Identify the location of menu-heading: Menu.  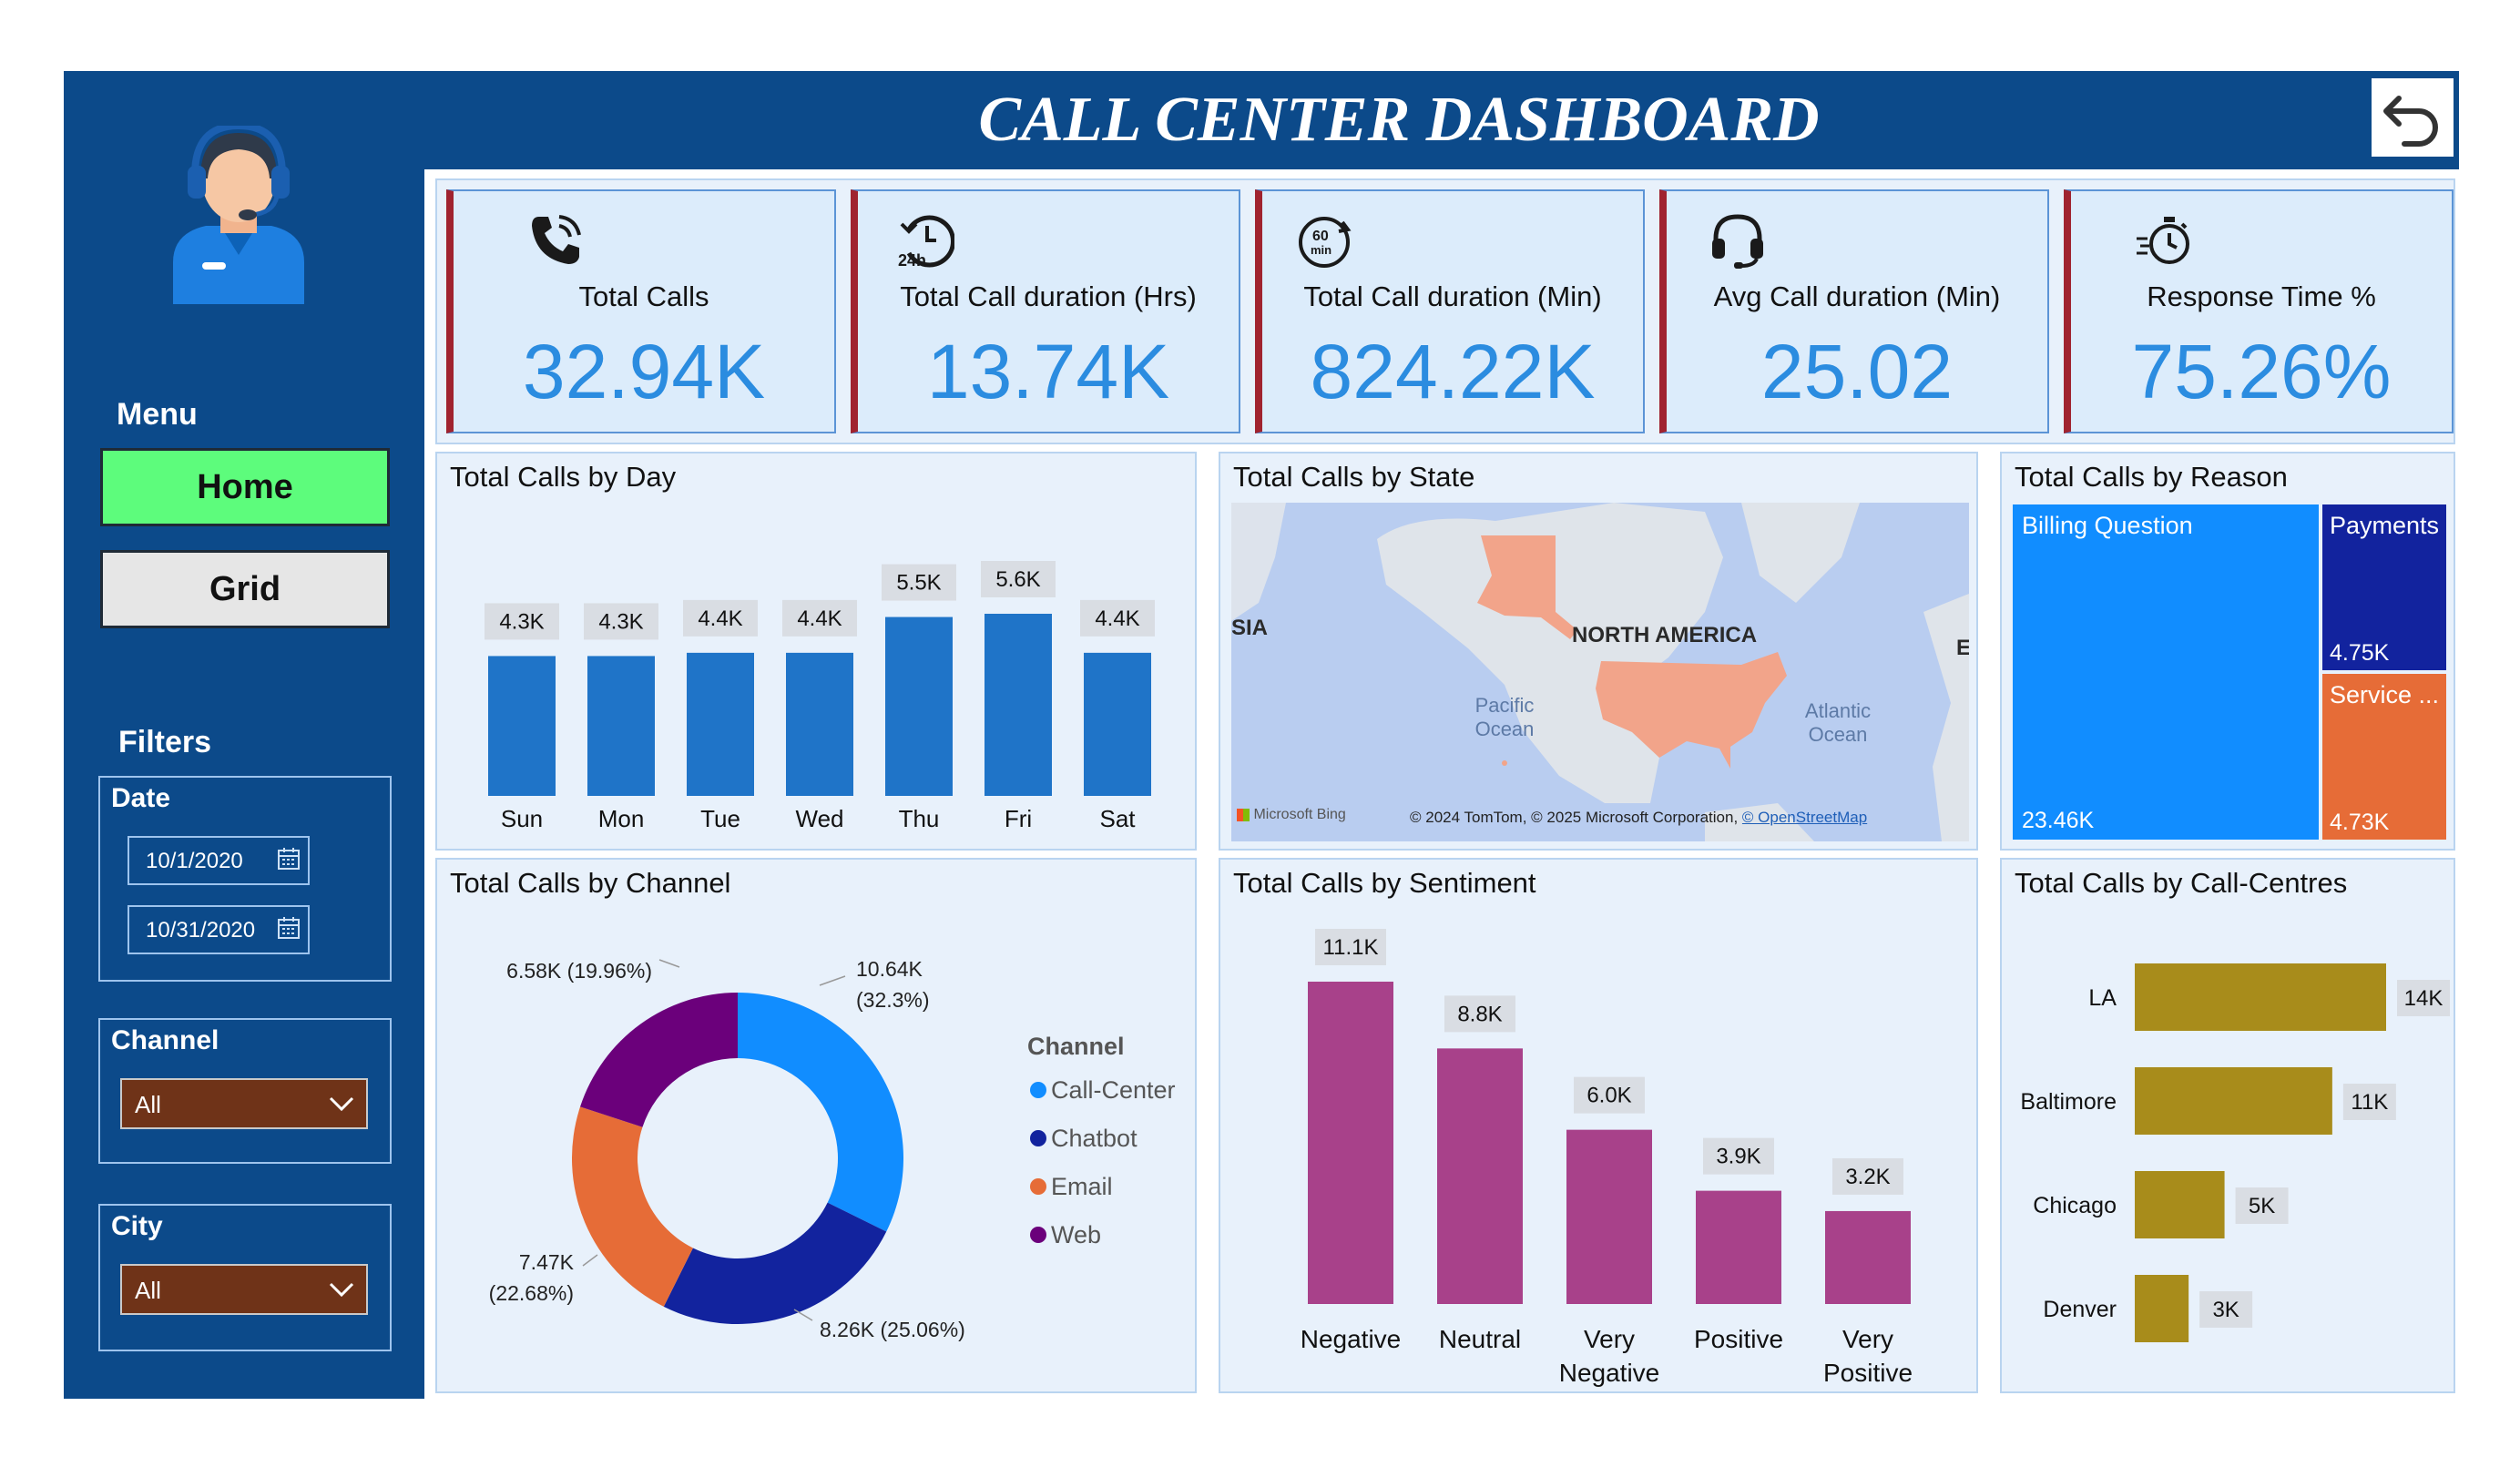
(158, 415).